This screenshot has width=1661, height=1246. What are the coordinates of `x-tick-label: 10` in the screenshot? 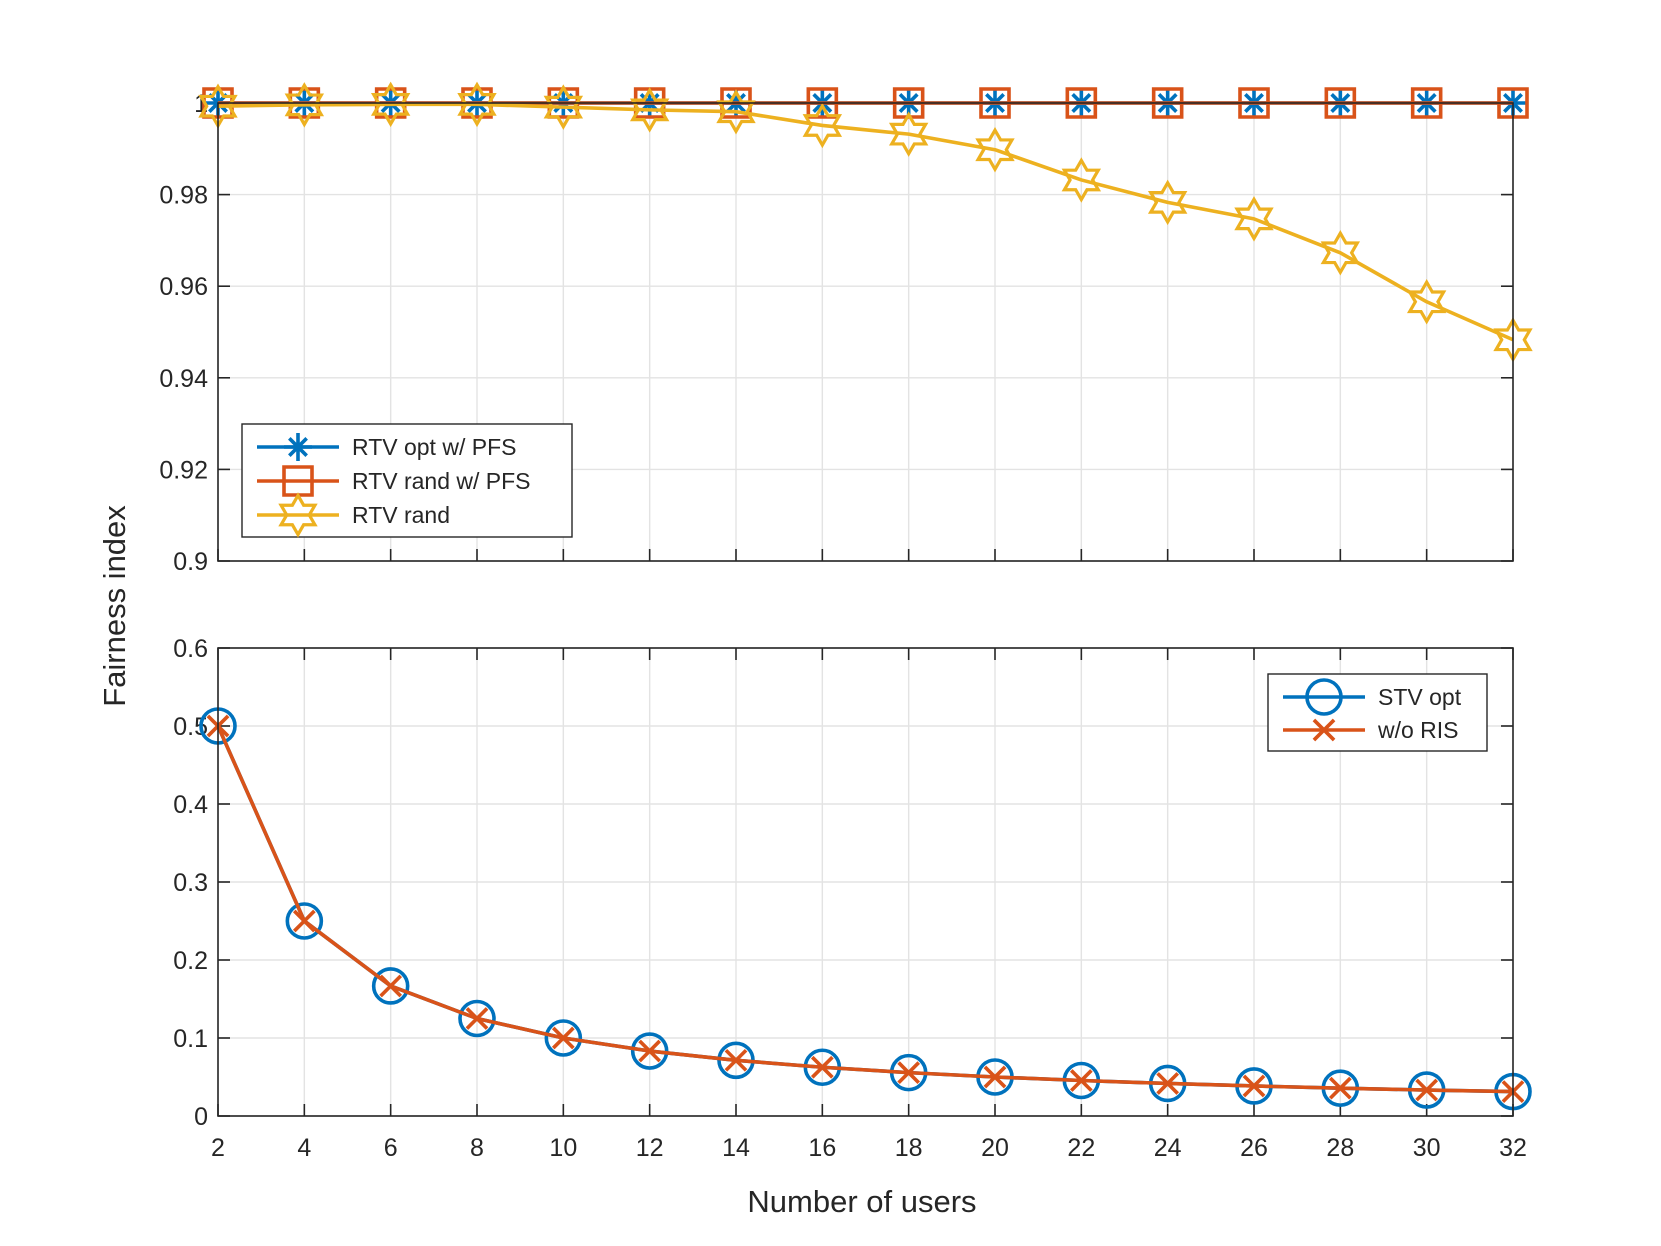 It's located at (563, 1148).